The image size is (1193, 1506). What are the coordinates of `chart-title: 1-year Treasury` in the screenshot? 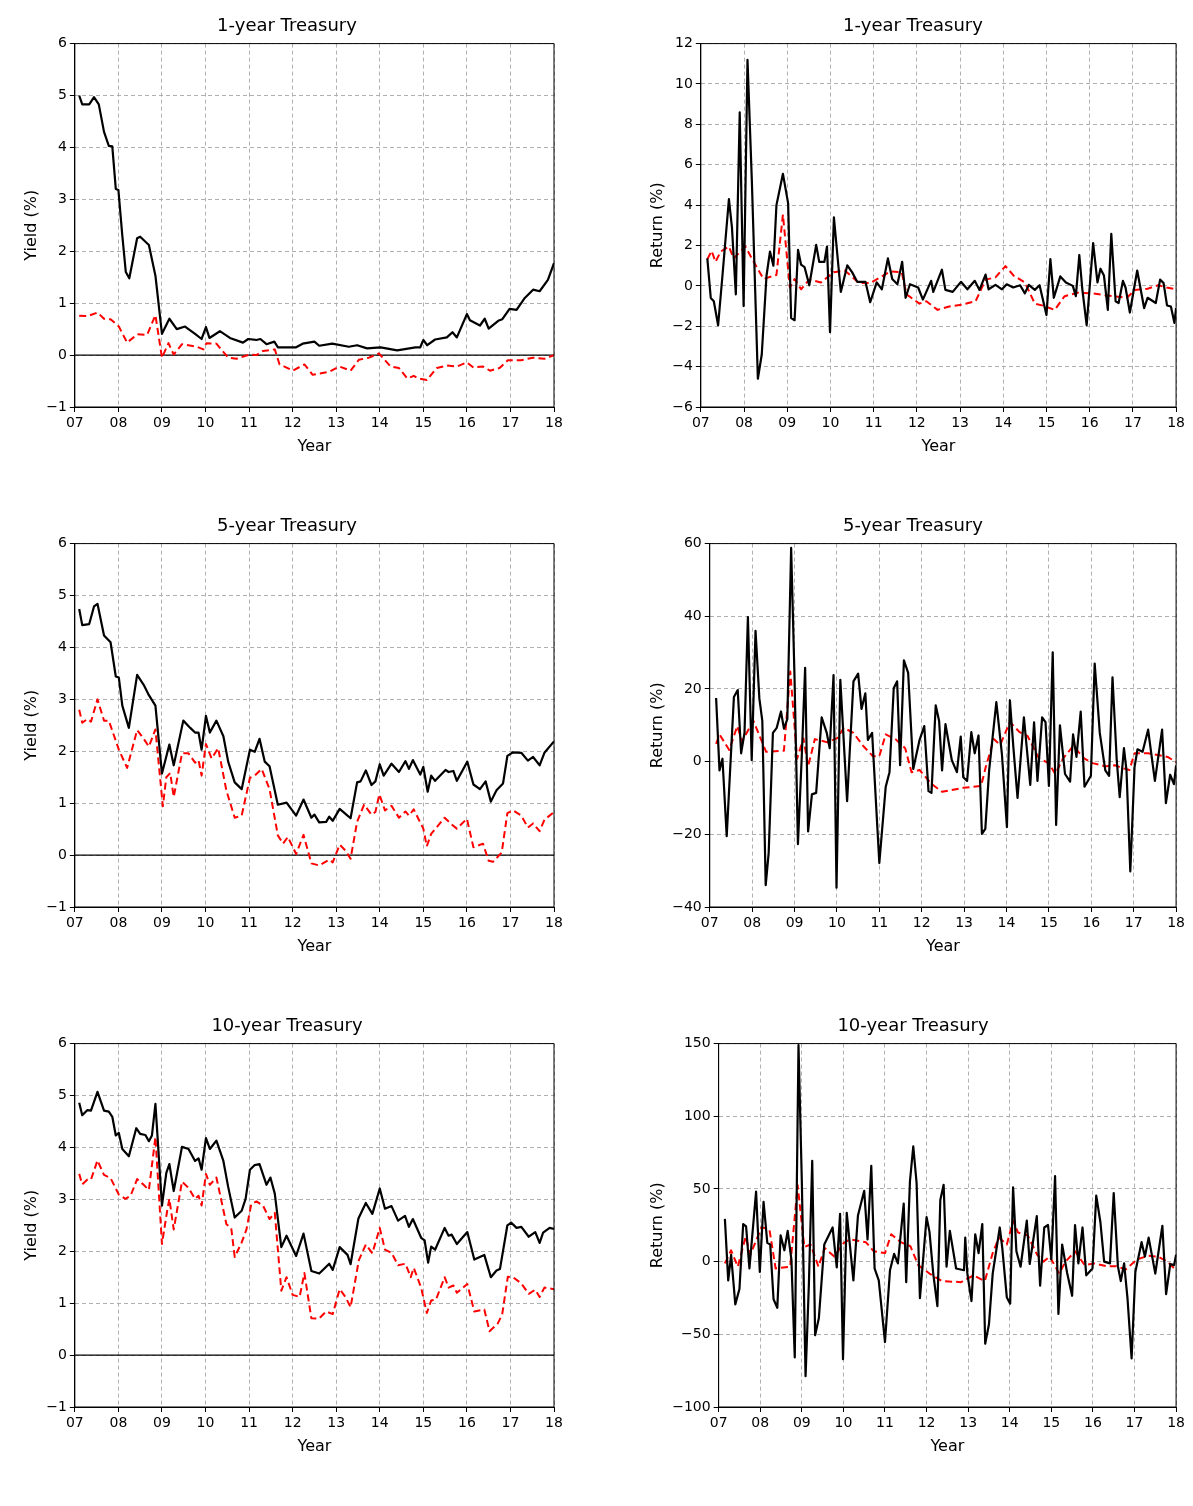 It's located at (913, 25).